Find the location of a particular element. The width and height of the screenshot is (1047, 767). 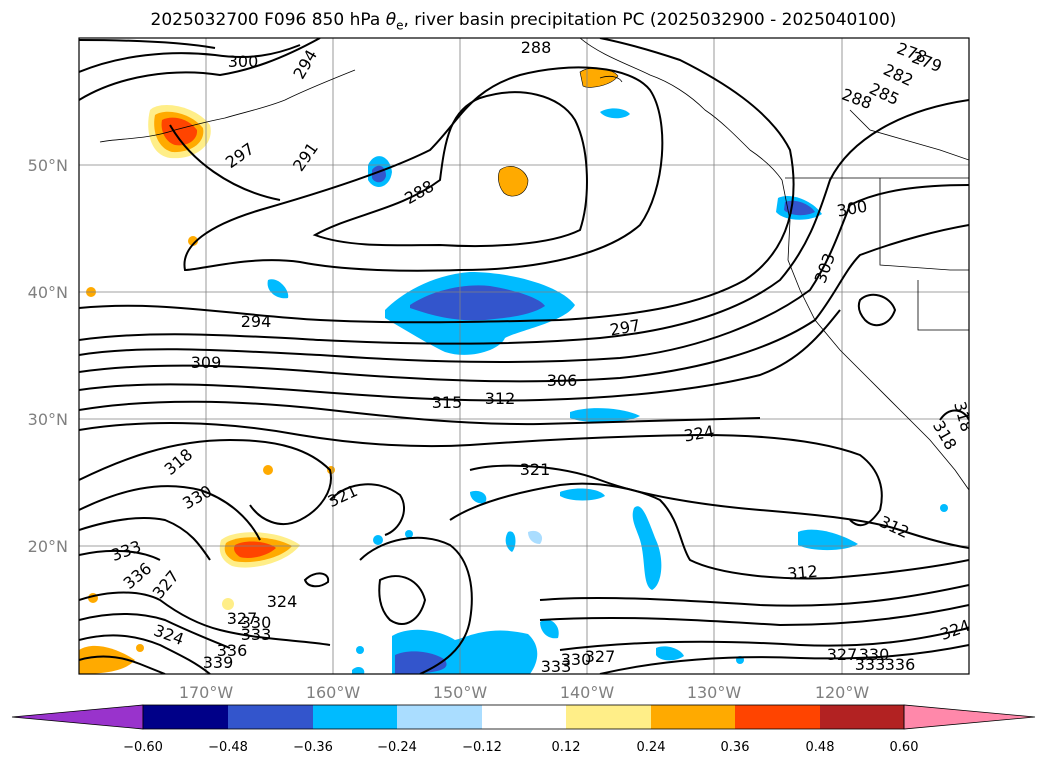

lon-label: 160°W is located at coordinates (333, 692).